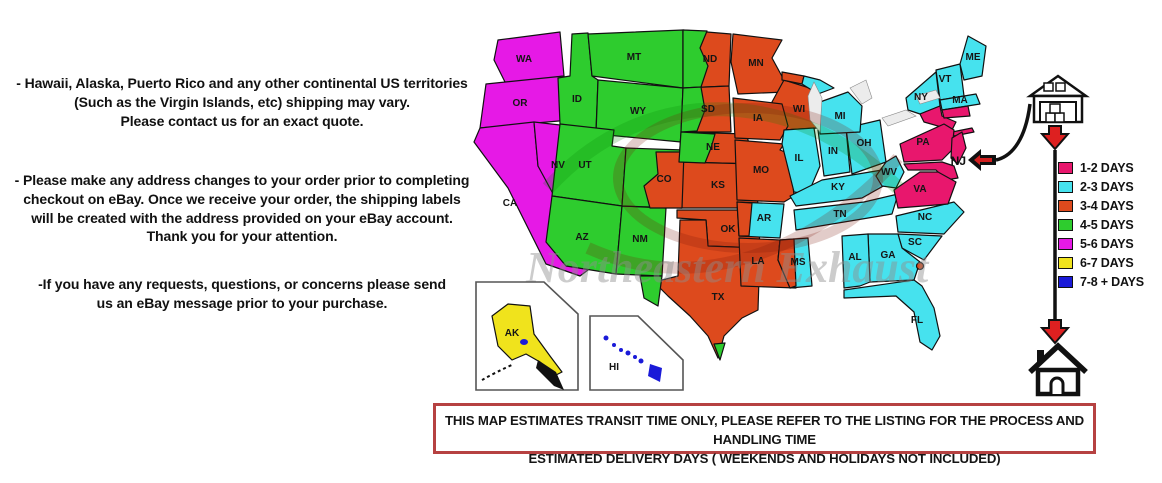 The width and height of the screenshot is (1162, 483). What do you see at coordinates (1107, 205) in the screenshot?
I see `legend-label: 3-4 DAYS` at bounding box center [1107, 205].